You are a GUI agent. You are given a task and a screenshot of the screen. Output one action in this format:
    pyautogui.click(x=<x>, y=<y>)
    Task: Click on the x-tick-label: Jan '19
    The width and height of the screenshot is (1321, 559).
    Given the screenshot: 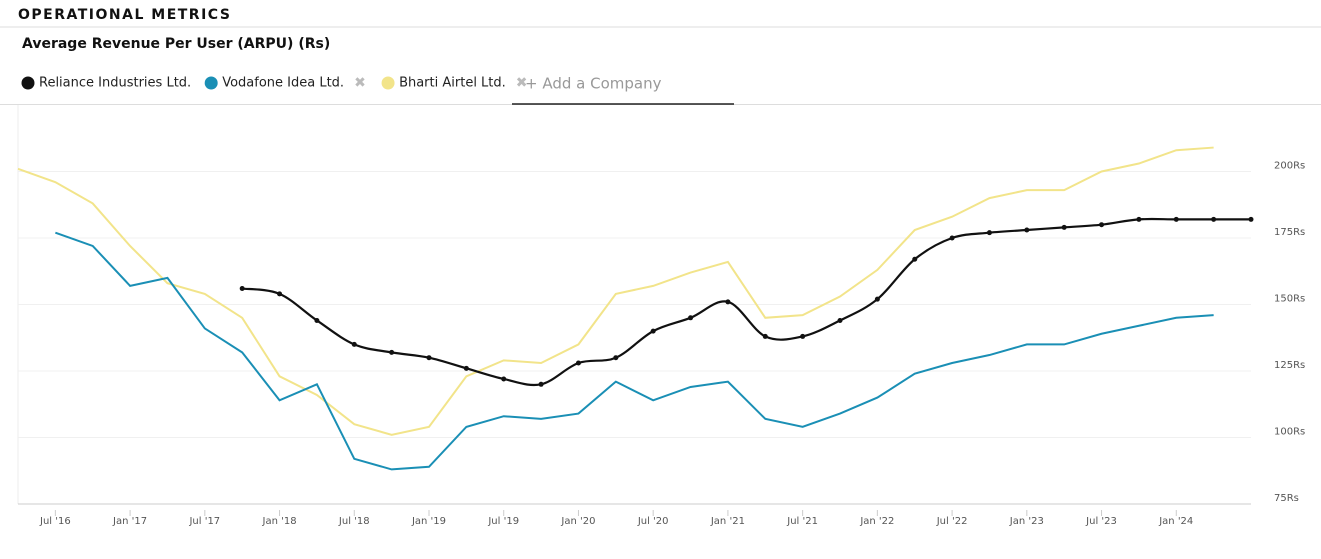 What is the action you would take?
    pyautogui.click(x=428, y=521)
    